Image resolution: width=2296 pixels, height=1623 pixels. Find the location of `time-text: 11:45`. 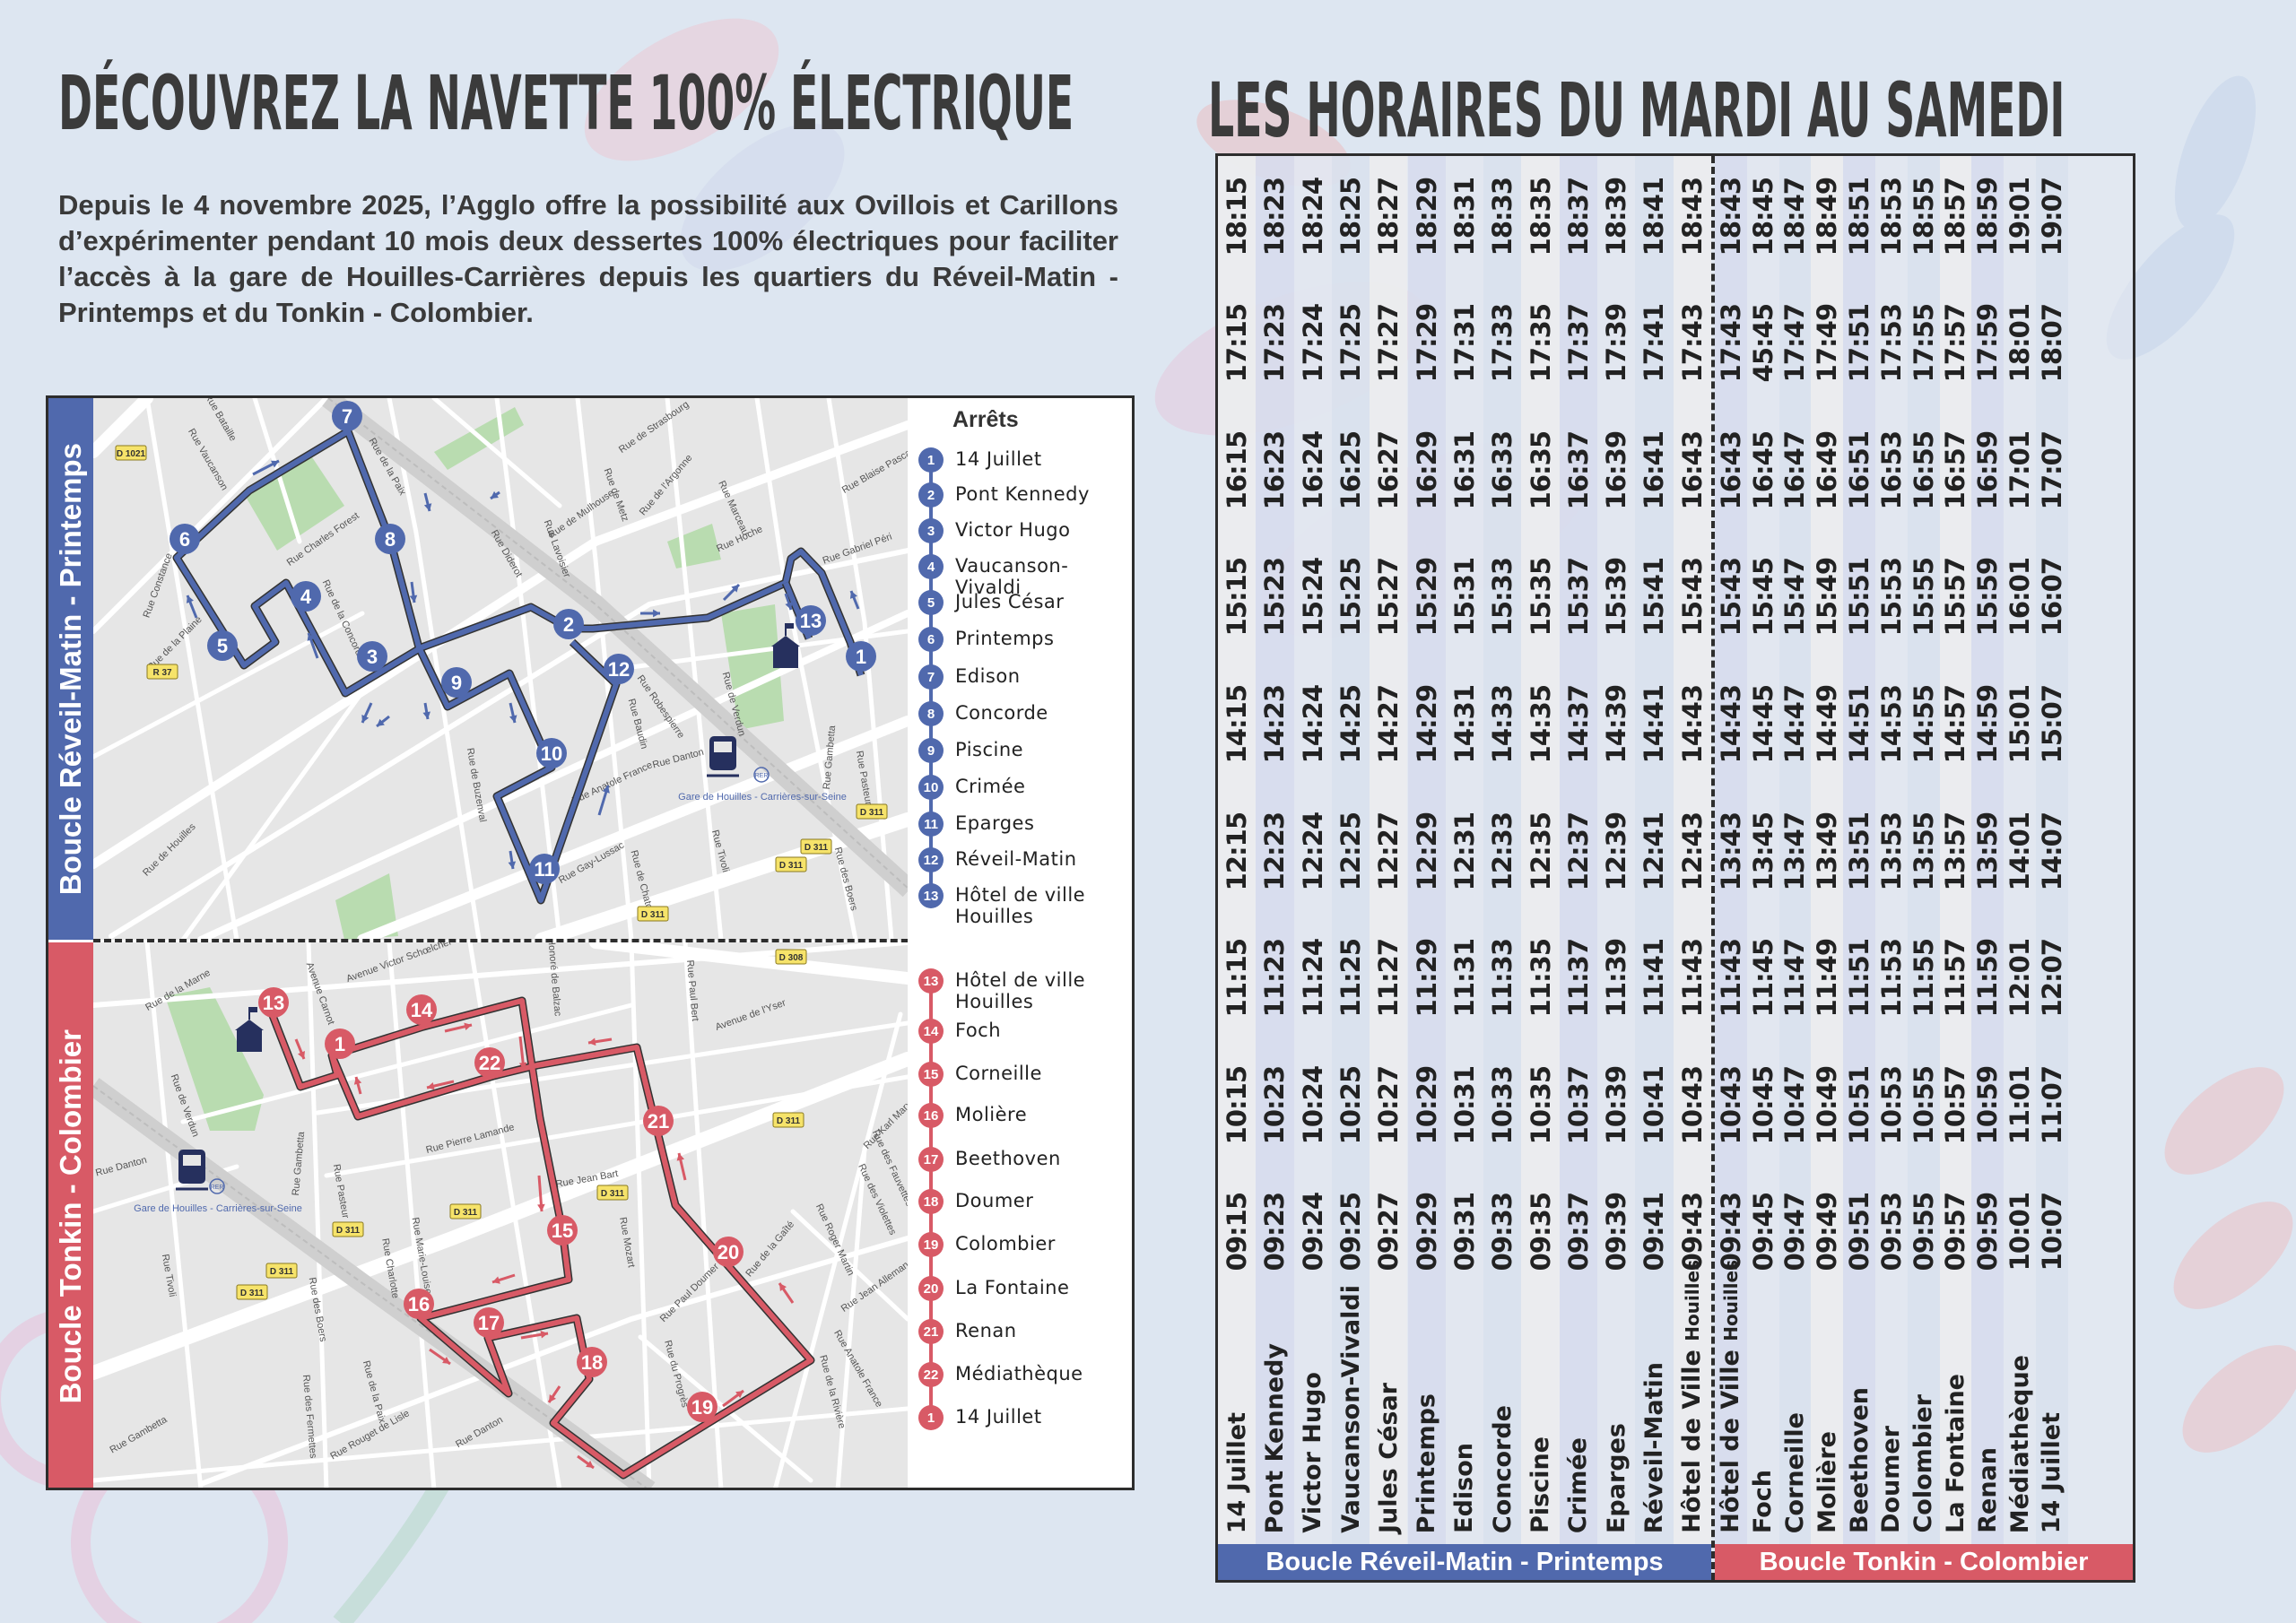

time-text: 11:45 is located at coordinates (1763, 978).